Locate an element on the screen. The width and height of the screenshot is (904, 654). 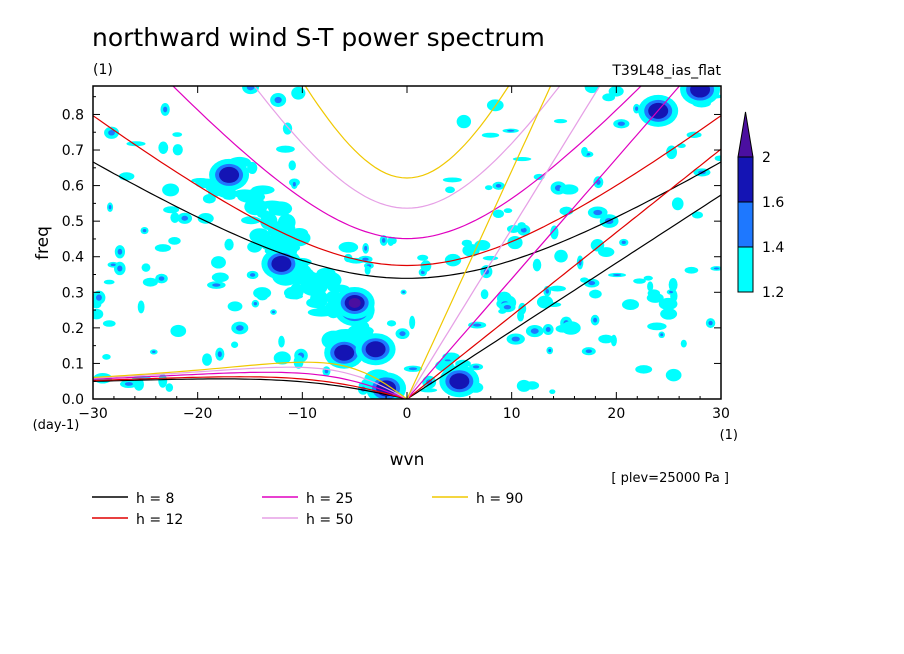
legend-label: h = 12 is located at coordinates (159, 520).